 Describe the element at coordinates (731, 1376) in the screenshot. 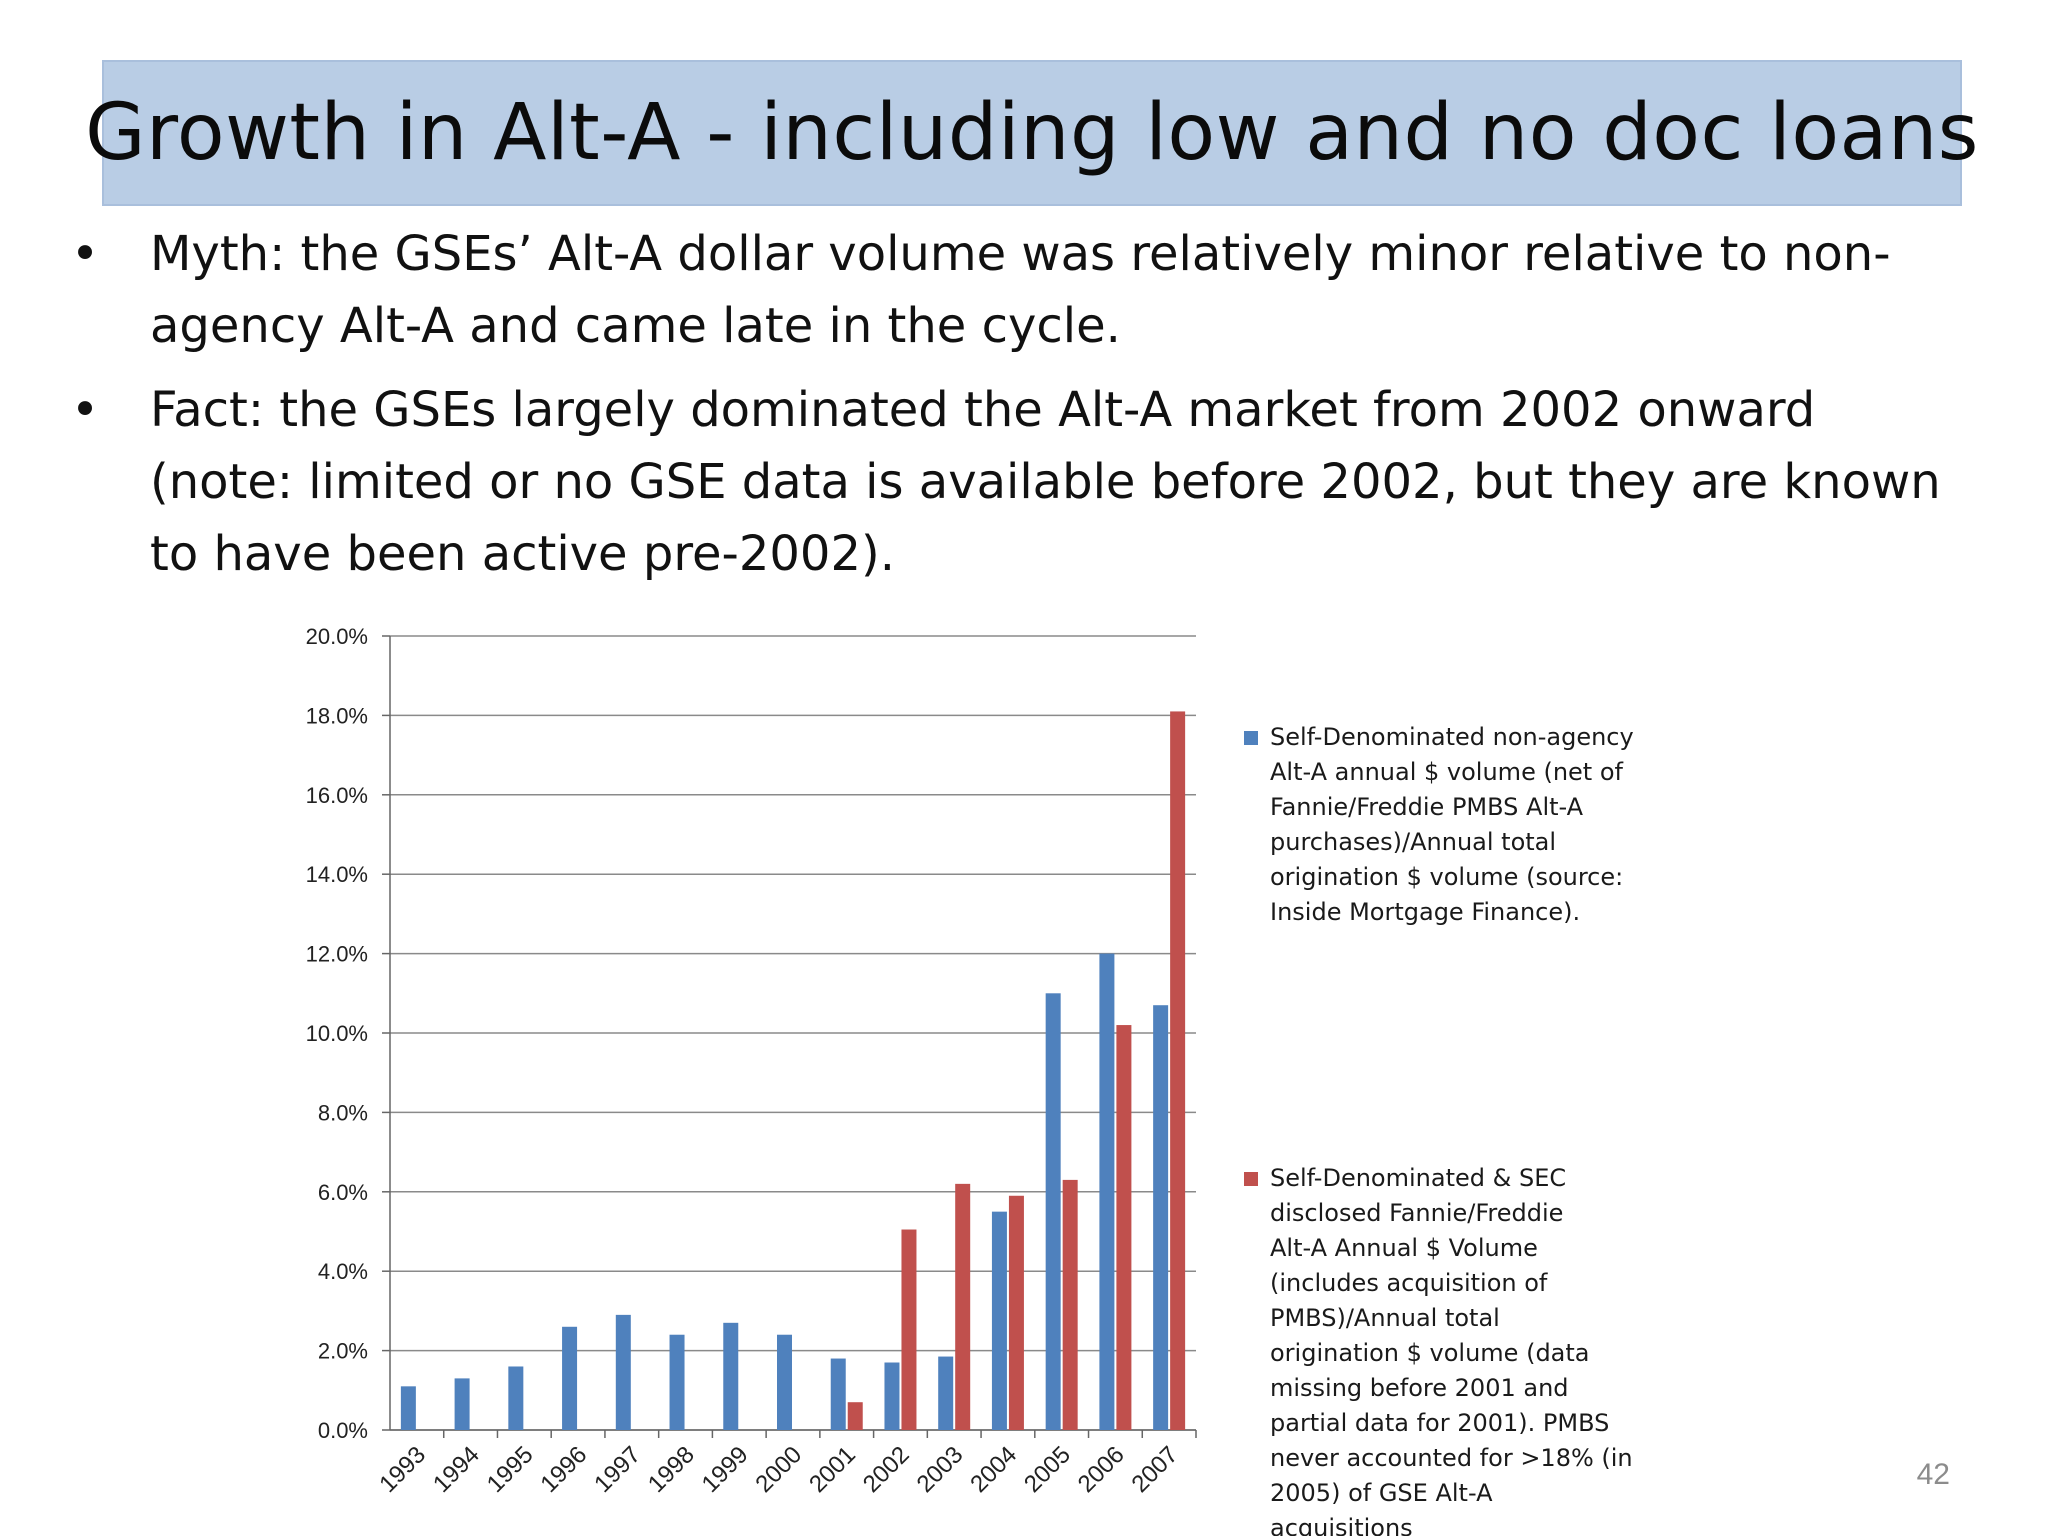

I see `bar-non-agency-1999` at that location.